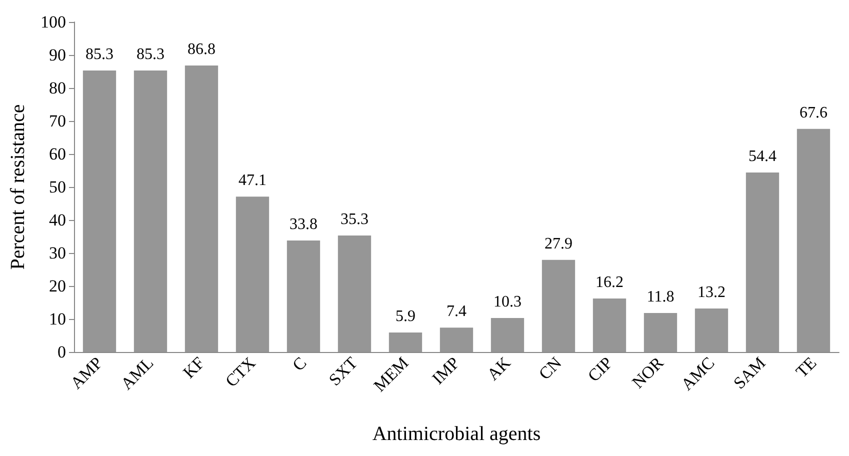  What do you see at coordinates (57, 154) in the screenshot?
I see `y-tick-label: 60` at bounding box center [57, 154].